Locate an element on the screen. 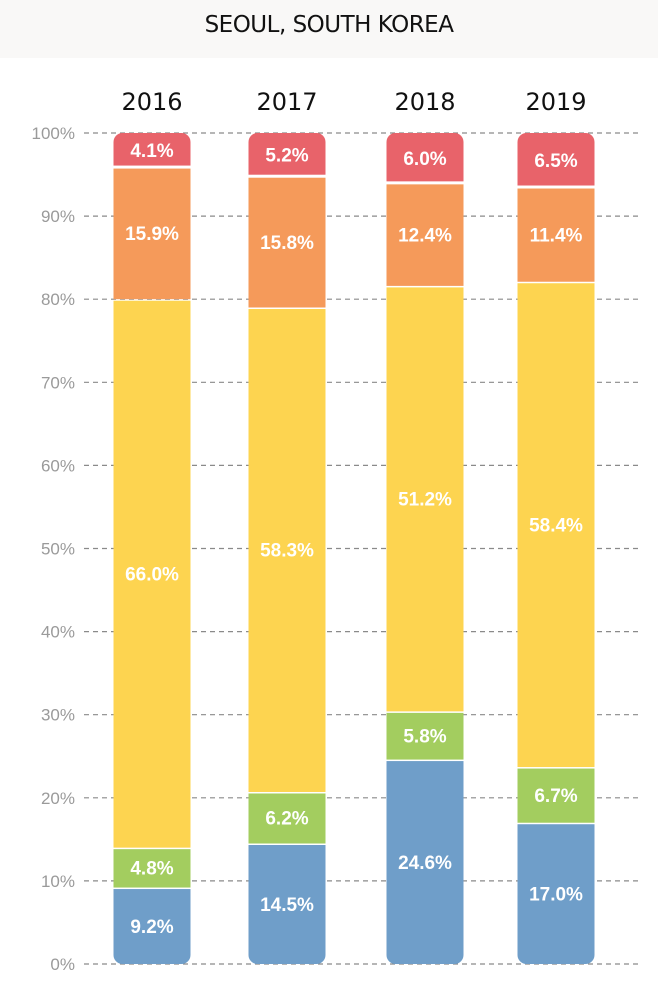 This screenshot has width=658, height=988. y-tick-label: 0% is located at coordinates (62, 964).